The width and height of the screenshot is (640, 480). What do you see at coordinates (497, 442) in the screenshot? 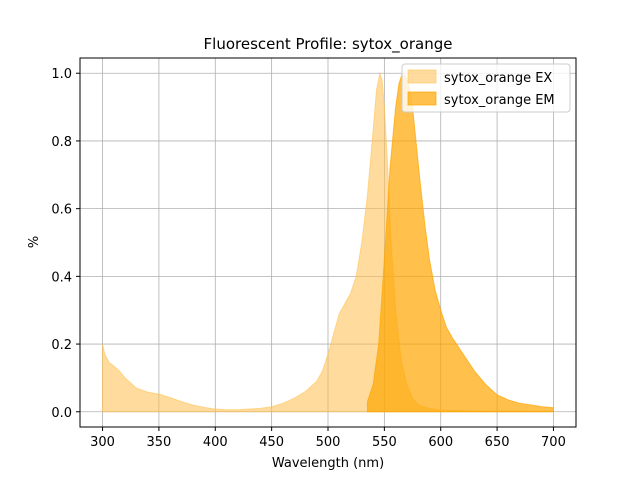
I see `x-tick-label: 650` at bounding box center [497, 442].